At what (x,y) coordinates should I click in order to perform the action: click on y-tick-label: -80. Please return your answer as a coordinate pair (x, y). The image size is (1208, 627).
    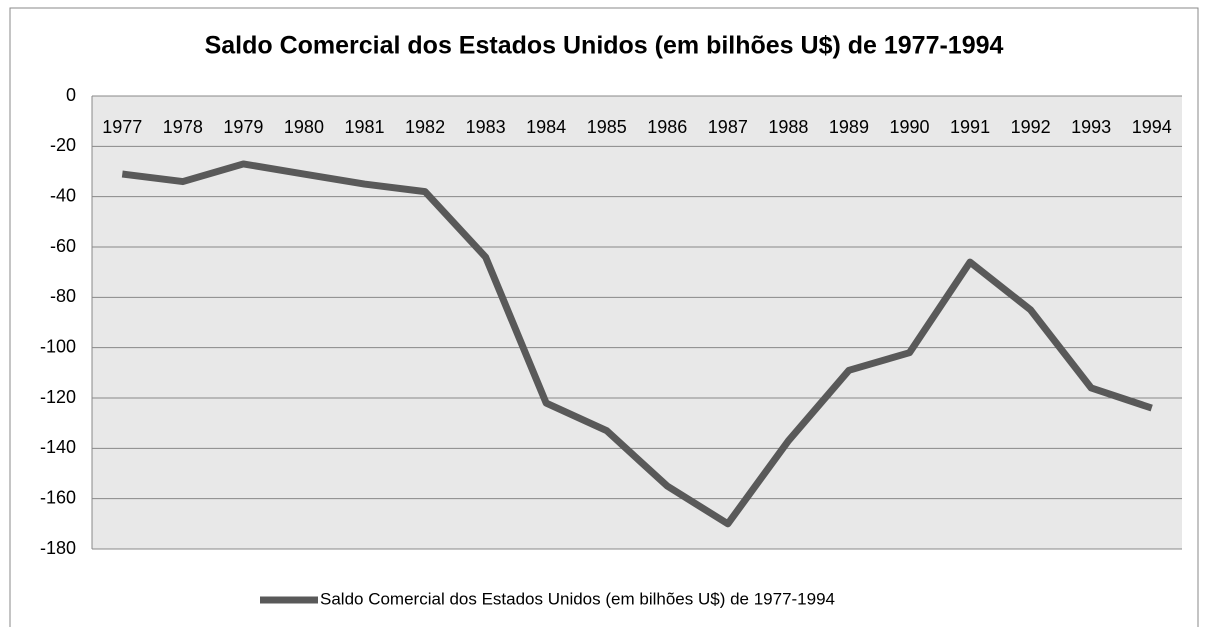
    Looking at the image, I should click on (63, 296).